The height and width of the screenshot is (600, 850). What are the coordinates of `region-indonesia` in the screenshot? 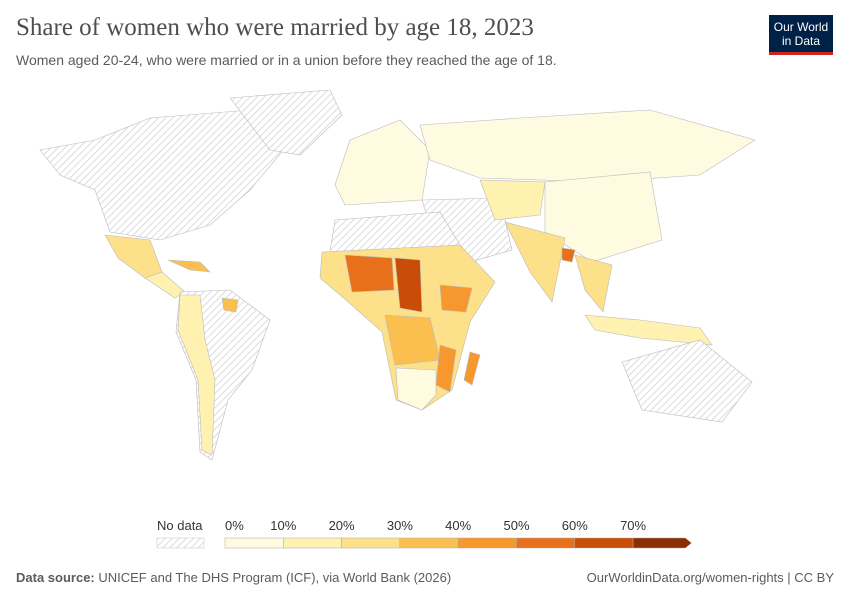 It's located at (648, 330).